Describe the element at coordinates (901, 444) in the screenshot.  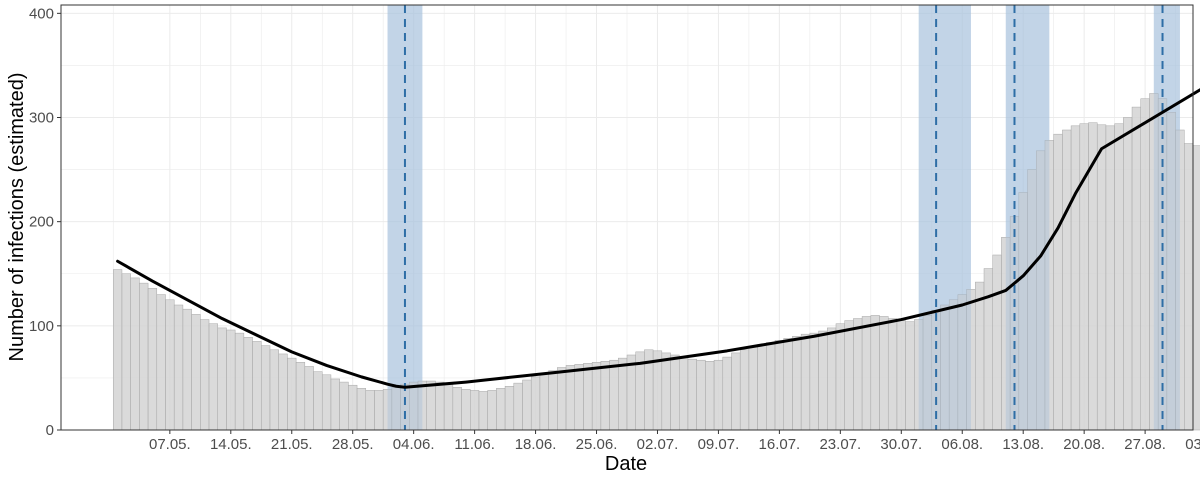
I see `x-tick-label: 30.07.` at that location.